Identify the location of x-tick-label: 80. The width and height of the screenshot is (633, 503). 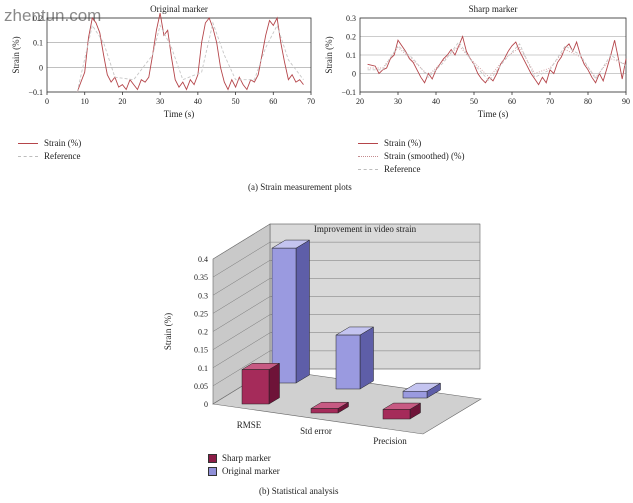
(588, 101).